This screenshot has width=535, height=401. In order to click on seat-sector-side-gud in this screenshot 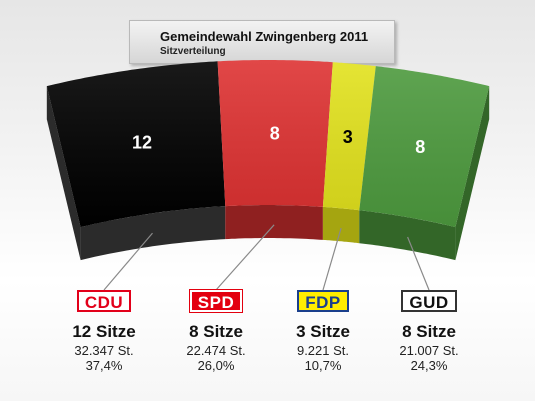, I will do `click(407, 235)`.